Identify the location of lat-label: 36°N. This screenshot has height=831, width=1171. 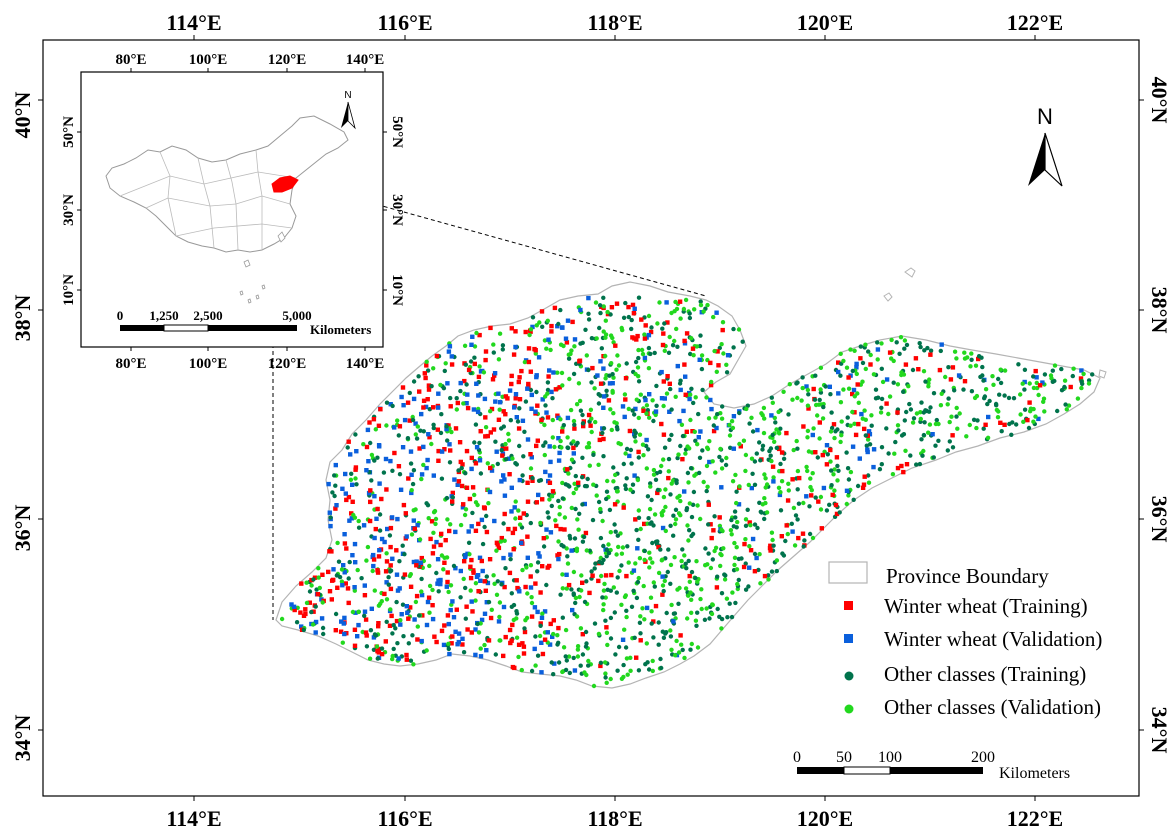
(22, 528).